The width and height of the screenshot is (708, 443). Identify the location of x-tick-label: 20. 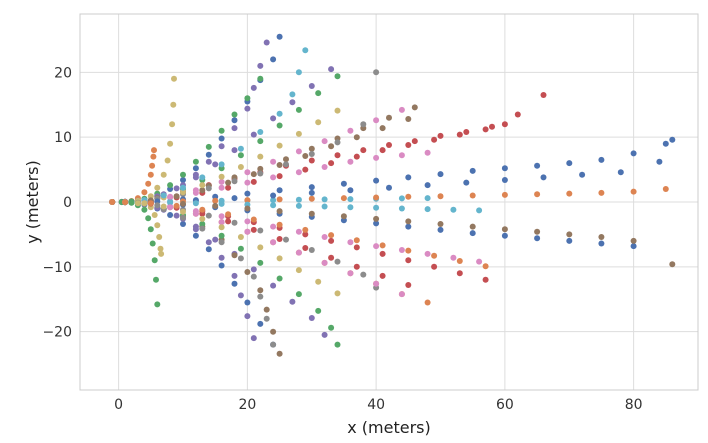
(247, 405).